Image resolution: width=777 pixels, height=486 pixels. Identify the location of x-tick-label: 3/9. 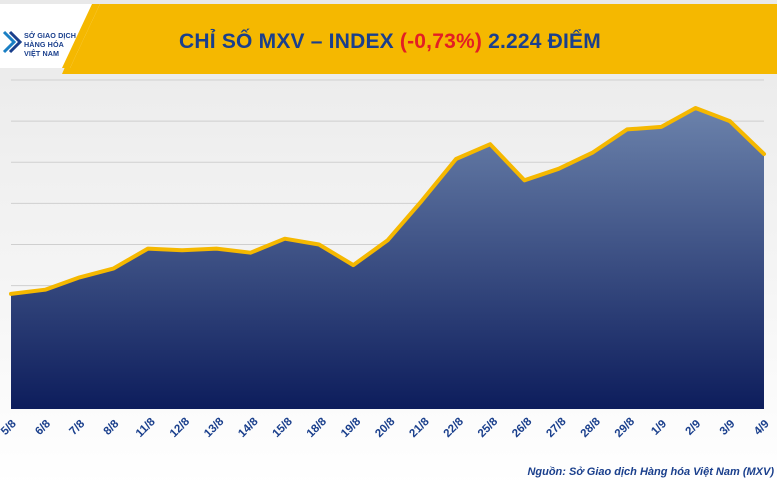
(728, 428).